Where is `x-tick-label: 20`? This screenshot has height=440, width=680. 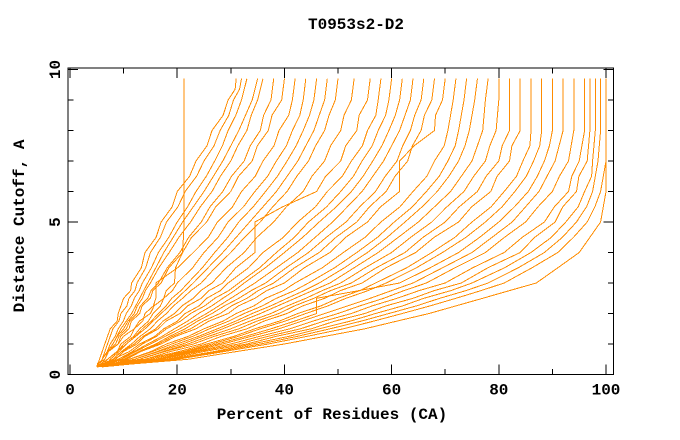
x-tick-label: 20 is located at coordinates (177, 391).